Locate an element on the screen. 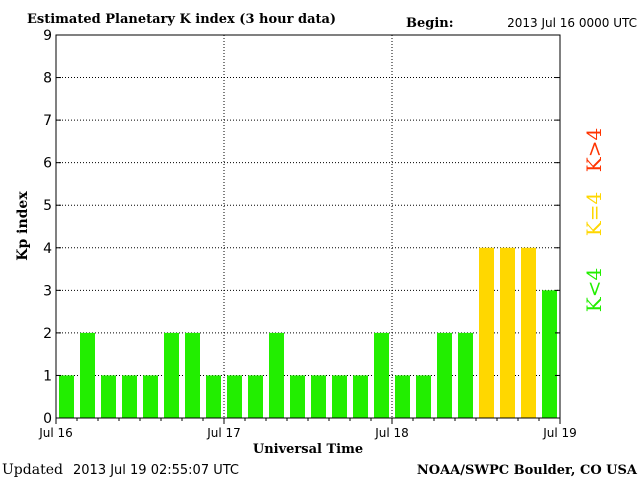 This screenshot has height=480, width=640. legend-below-4: K<4 is located at coordinates (594, 290).